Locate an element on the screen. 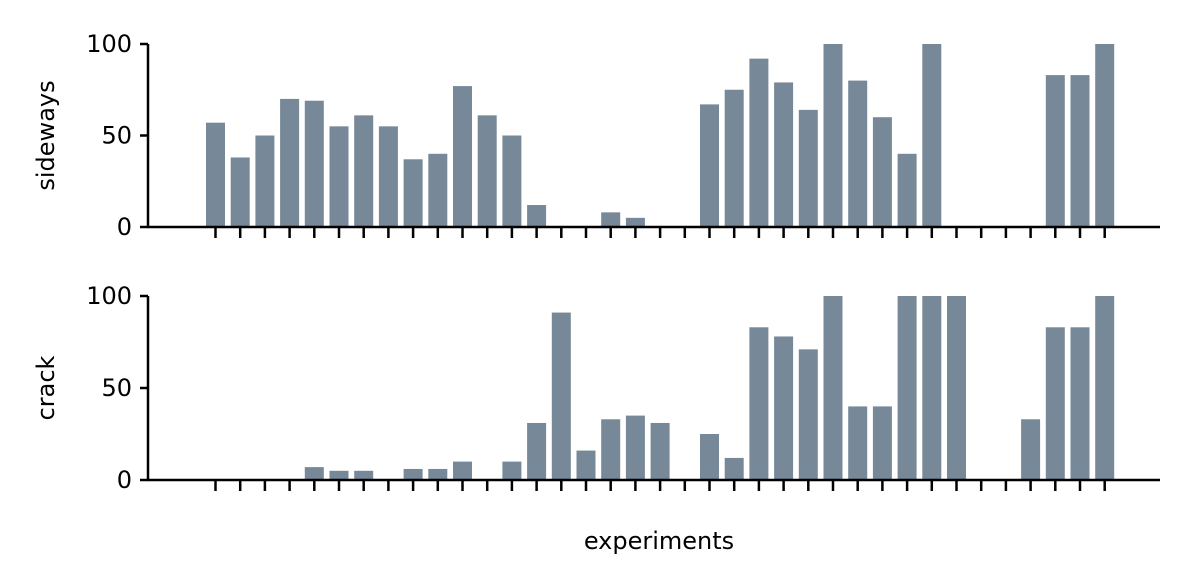 This screenshot has width=1188, height=588. x-axis-label: experiments is located at coordinates (659, 541).